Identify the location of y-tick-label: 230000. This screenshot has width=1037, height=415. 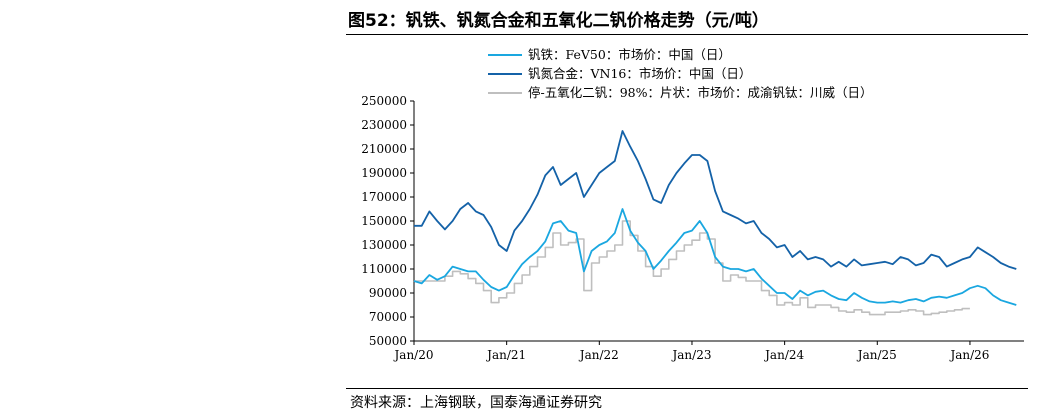
(384, 125).